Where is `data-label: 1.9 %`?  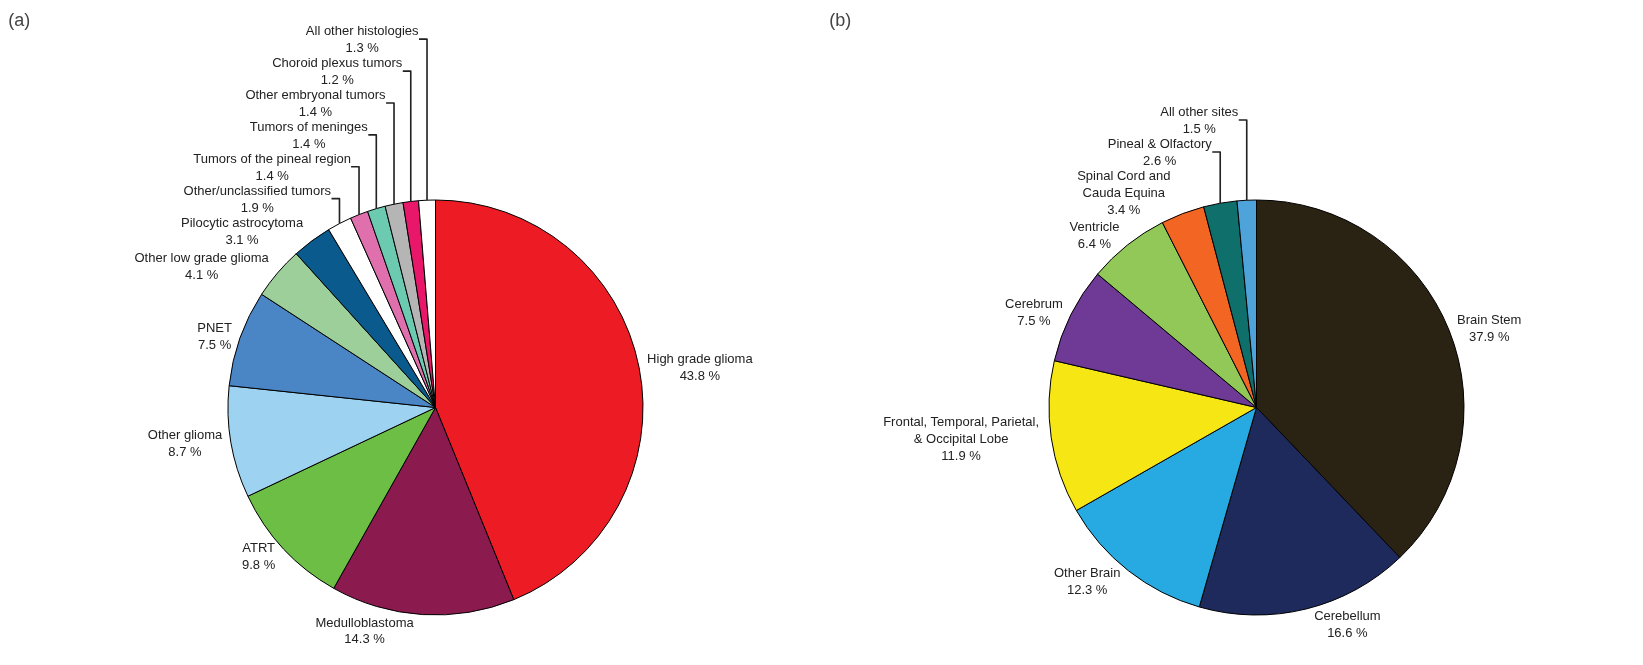 data-label: 1.9 % is located at coordinates (257, 207).